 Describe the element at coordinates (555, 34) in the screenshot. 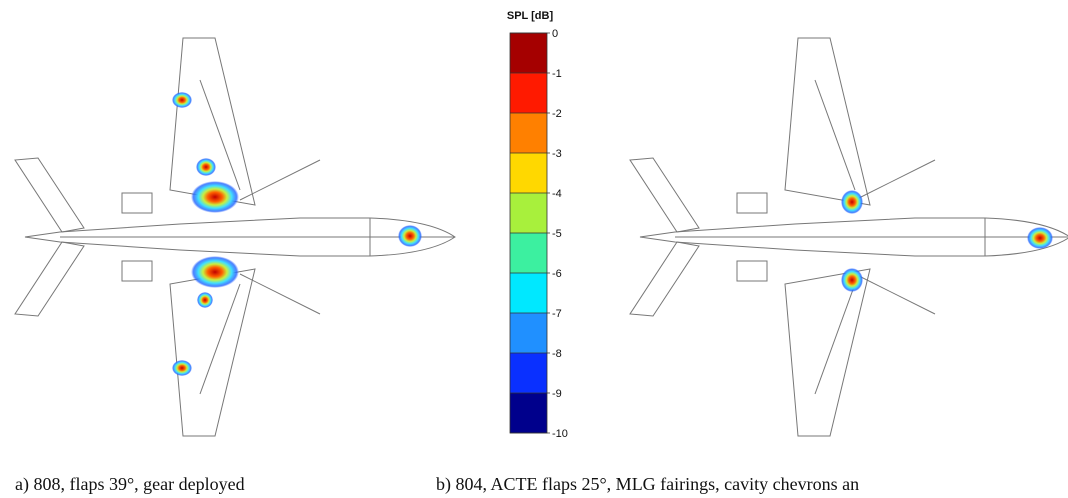

I see `tick-label: 0` at that location.